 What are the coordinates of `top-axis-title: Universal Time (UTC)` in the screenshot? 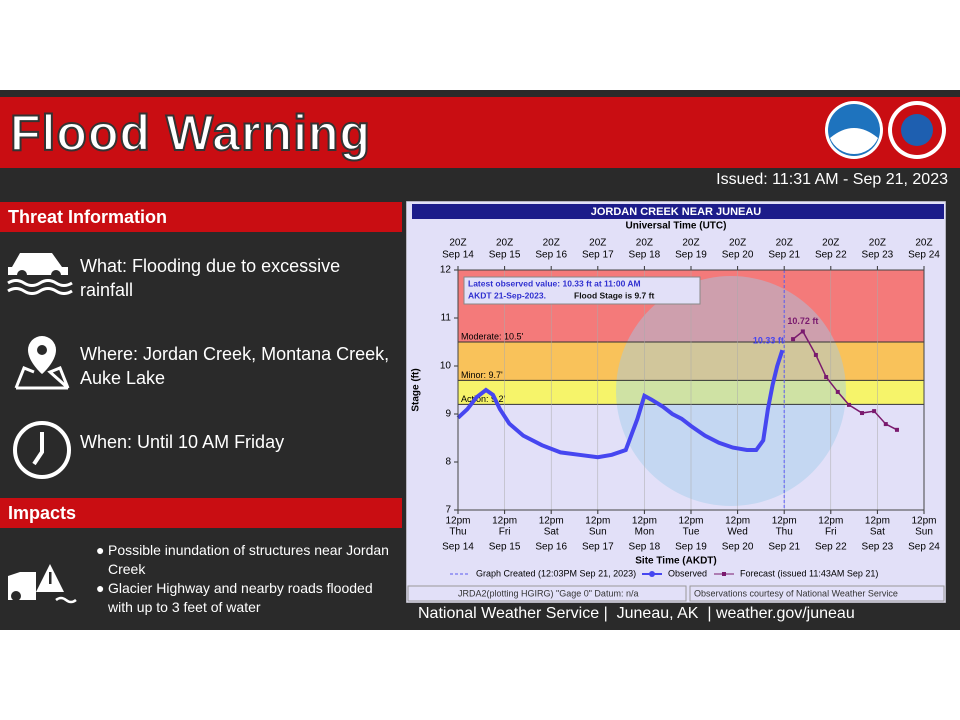 It's located at (676, 226).